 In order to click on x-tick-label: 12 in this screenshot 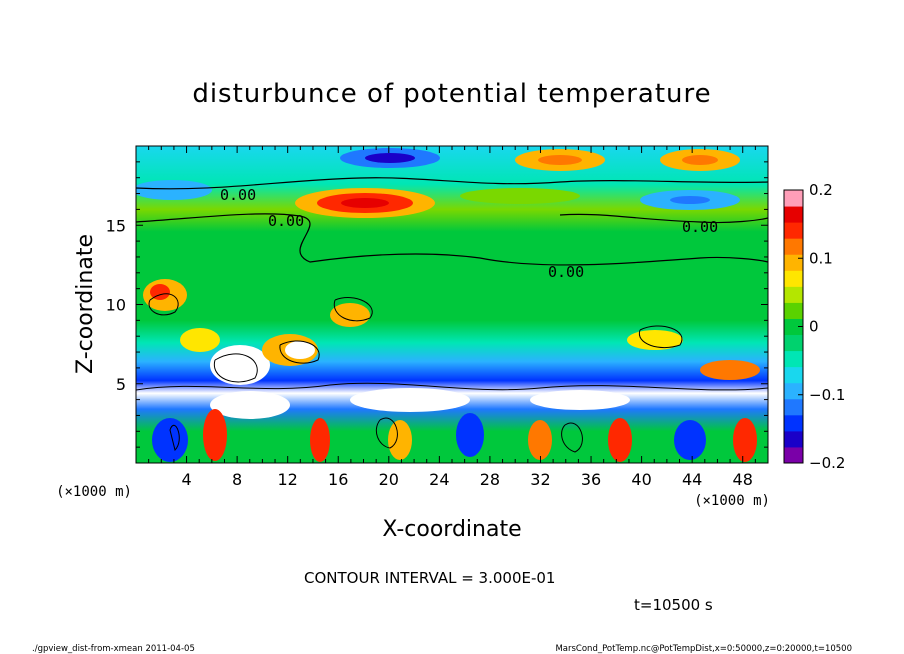, I will do `click(288, 479)`.